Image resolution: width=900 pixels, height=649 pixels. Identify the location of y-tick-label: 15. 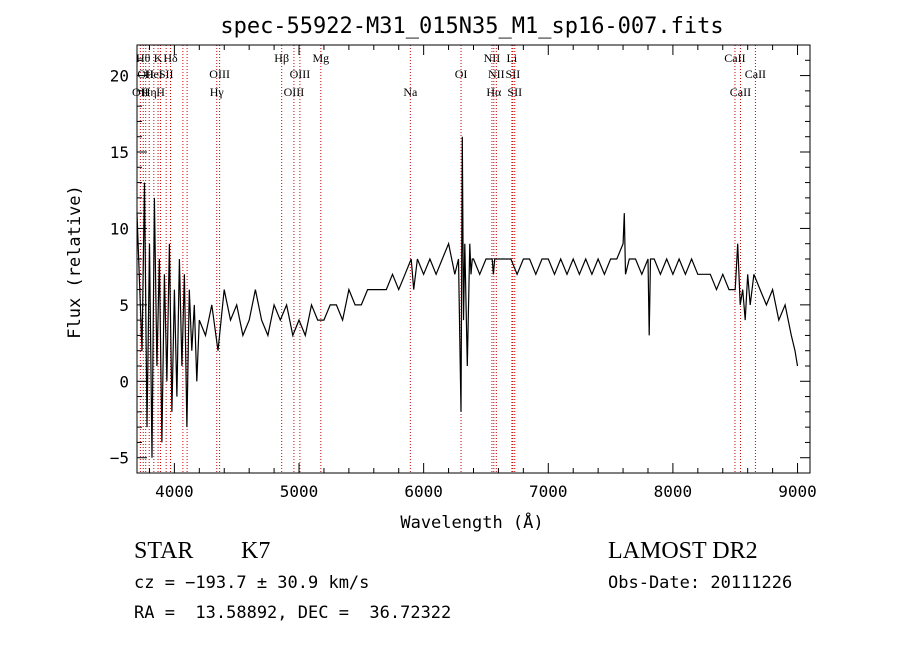
(119, 152).